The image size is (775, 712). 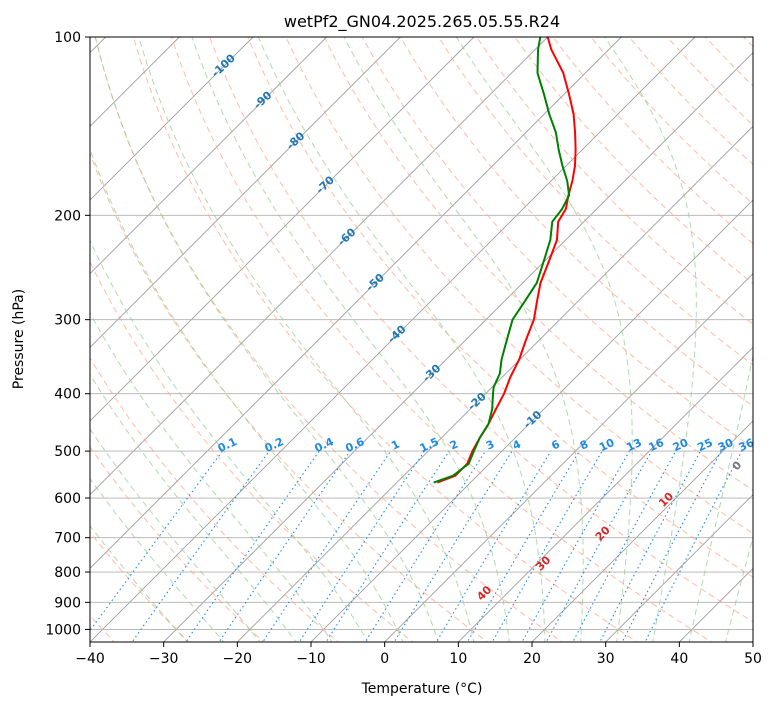 I want to click on x-tick-label: −10, so click(x=311, y=659).